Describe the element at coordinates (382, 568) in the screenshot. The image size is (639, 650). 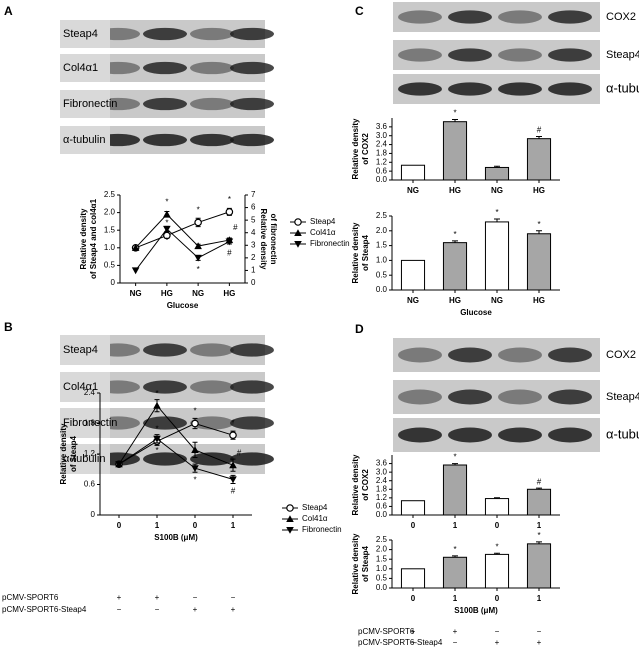
I see `y-tick-label: 1.0` at that location.